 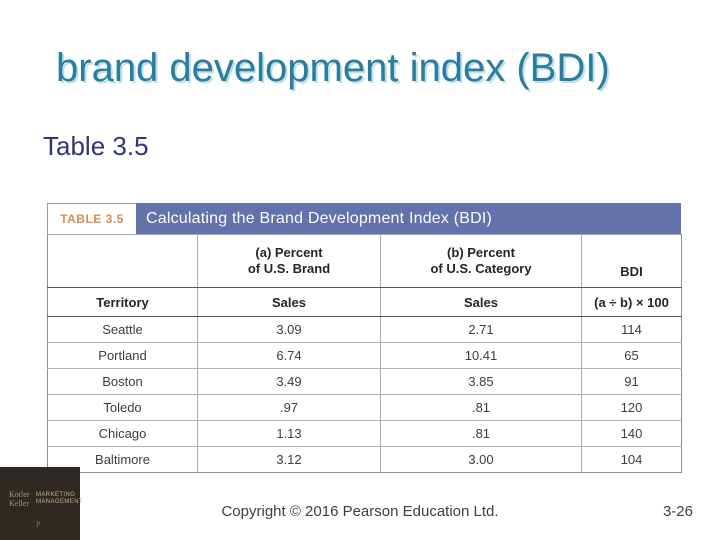 What do you see at coordinates (289, 355) in the screenshot?
I see `brand-sales-cell: 6.74` at bounding box center [289, 355].